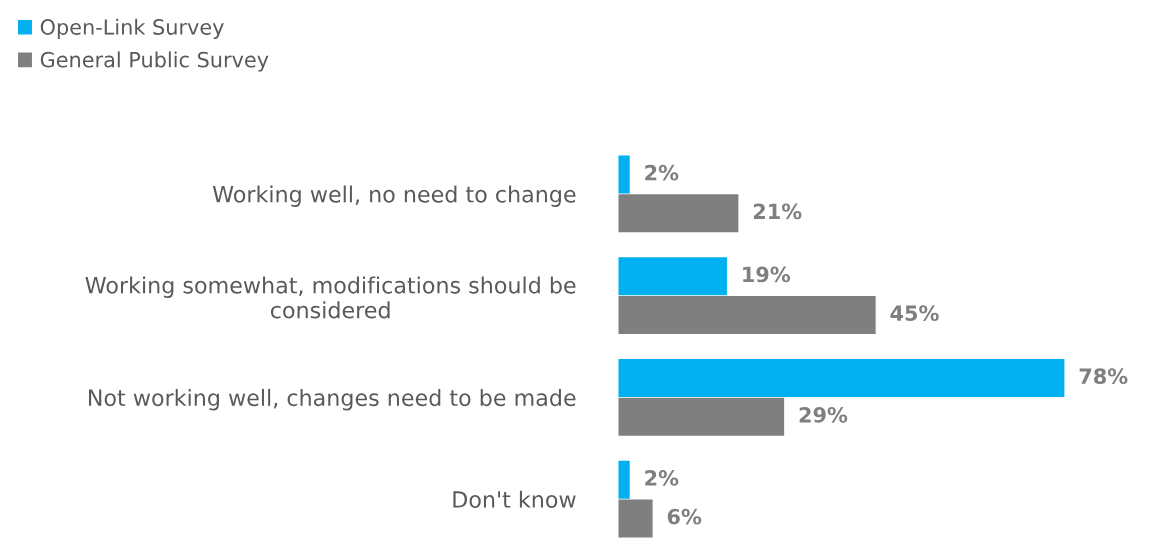 Image resolution: width=1171 pixels, height=550 pixels. What do you see at coordinates (154, 61) in the screenshot?
I see `legend-label: General Public Survey` at bounding box center [154, 61].